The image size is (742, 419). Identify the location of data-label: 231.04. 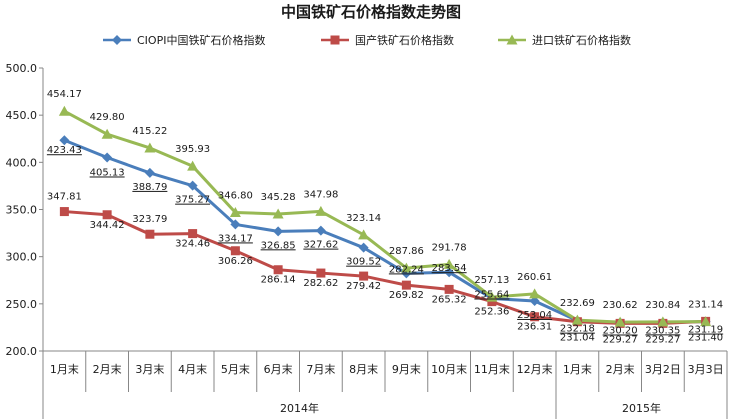
(577, 338).